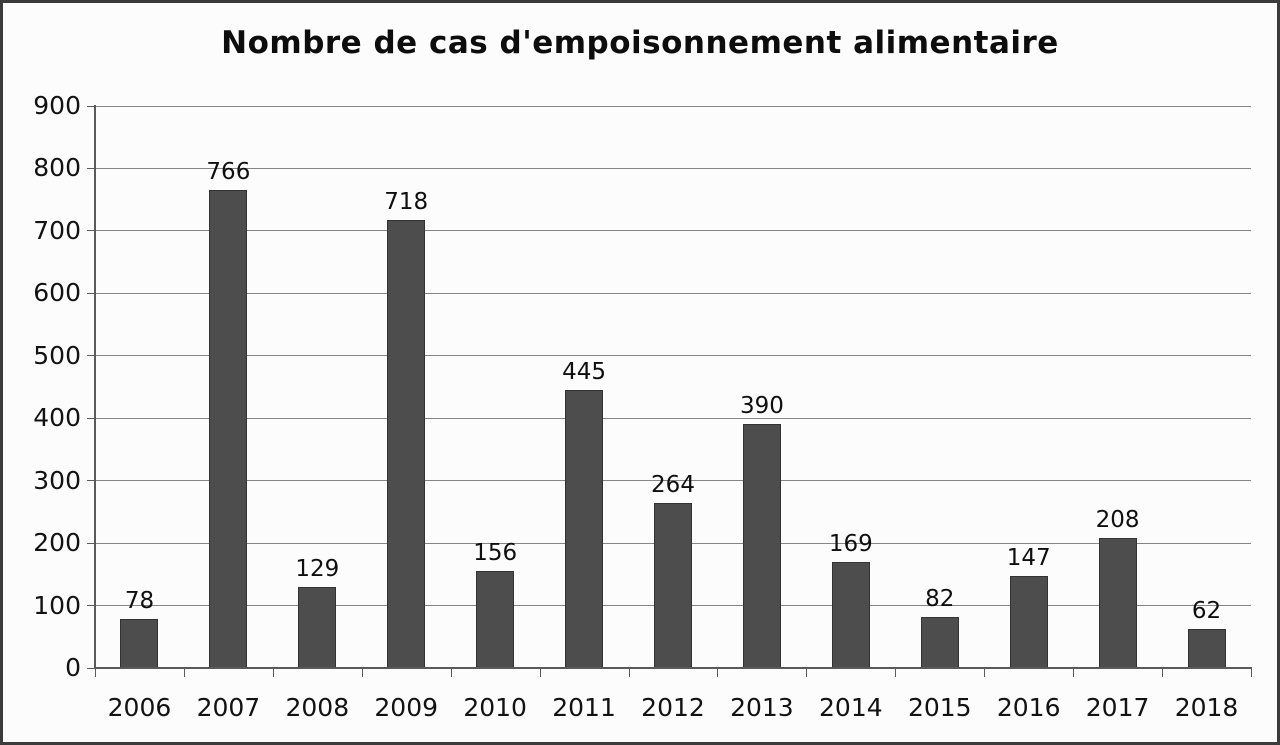 The image size is (1280, 745). I want to click on bar-value-label: 62, so click(1206, 611).